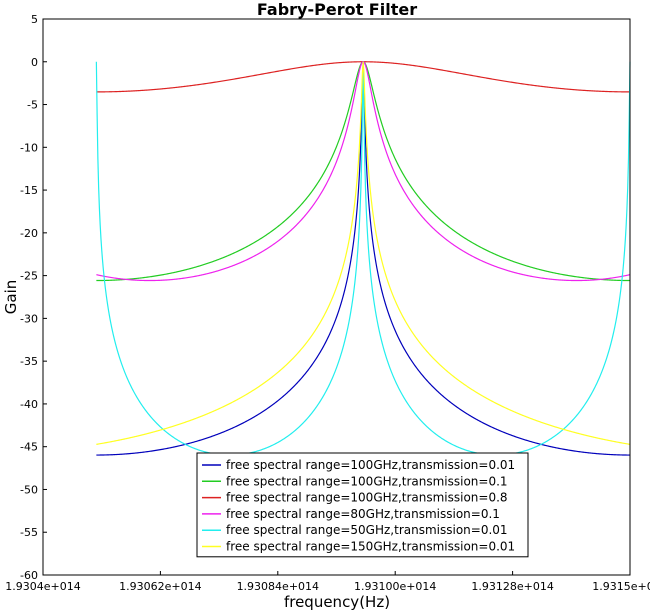 This screenshot has width=650, height=614. What do you see at coordinates (42, 586) in the screenshot?
I see `x-tick-label: 1.9304e+014` at bounding box center [42, 586].